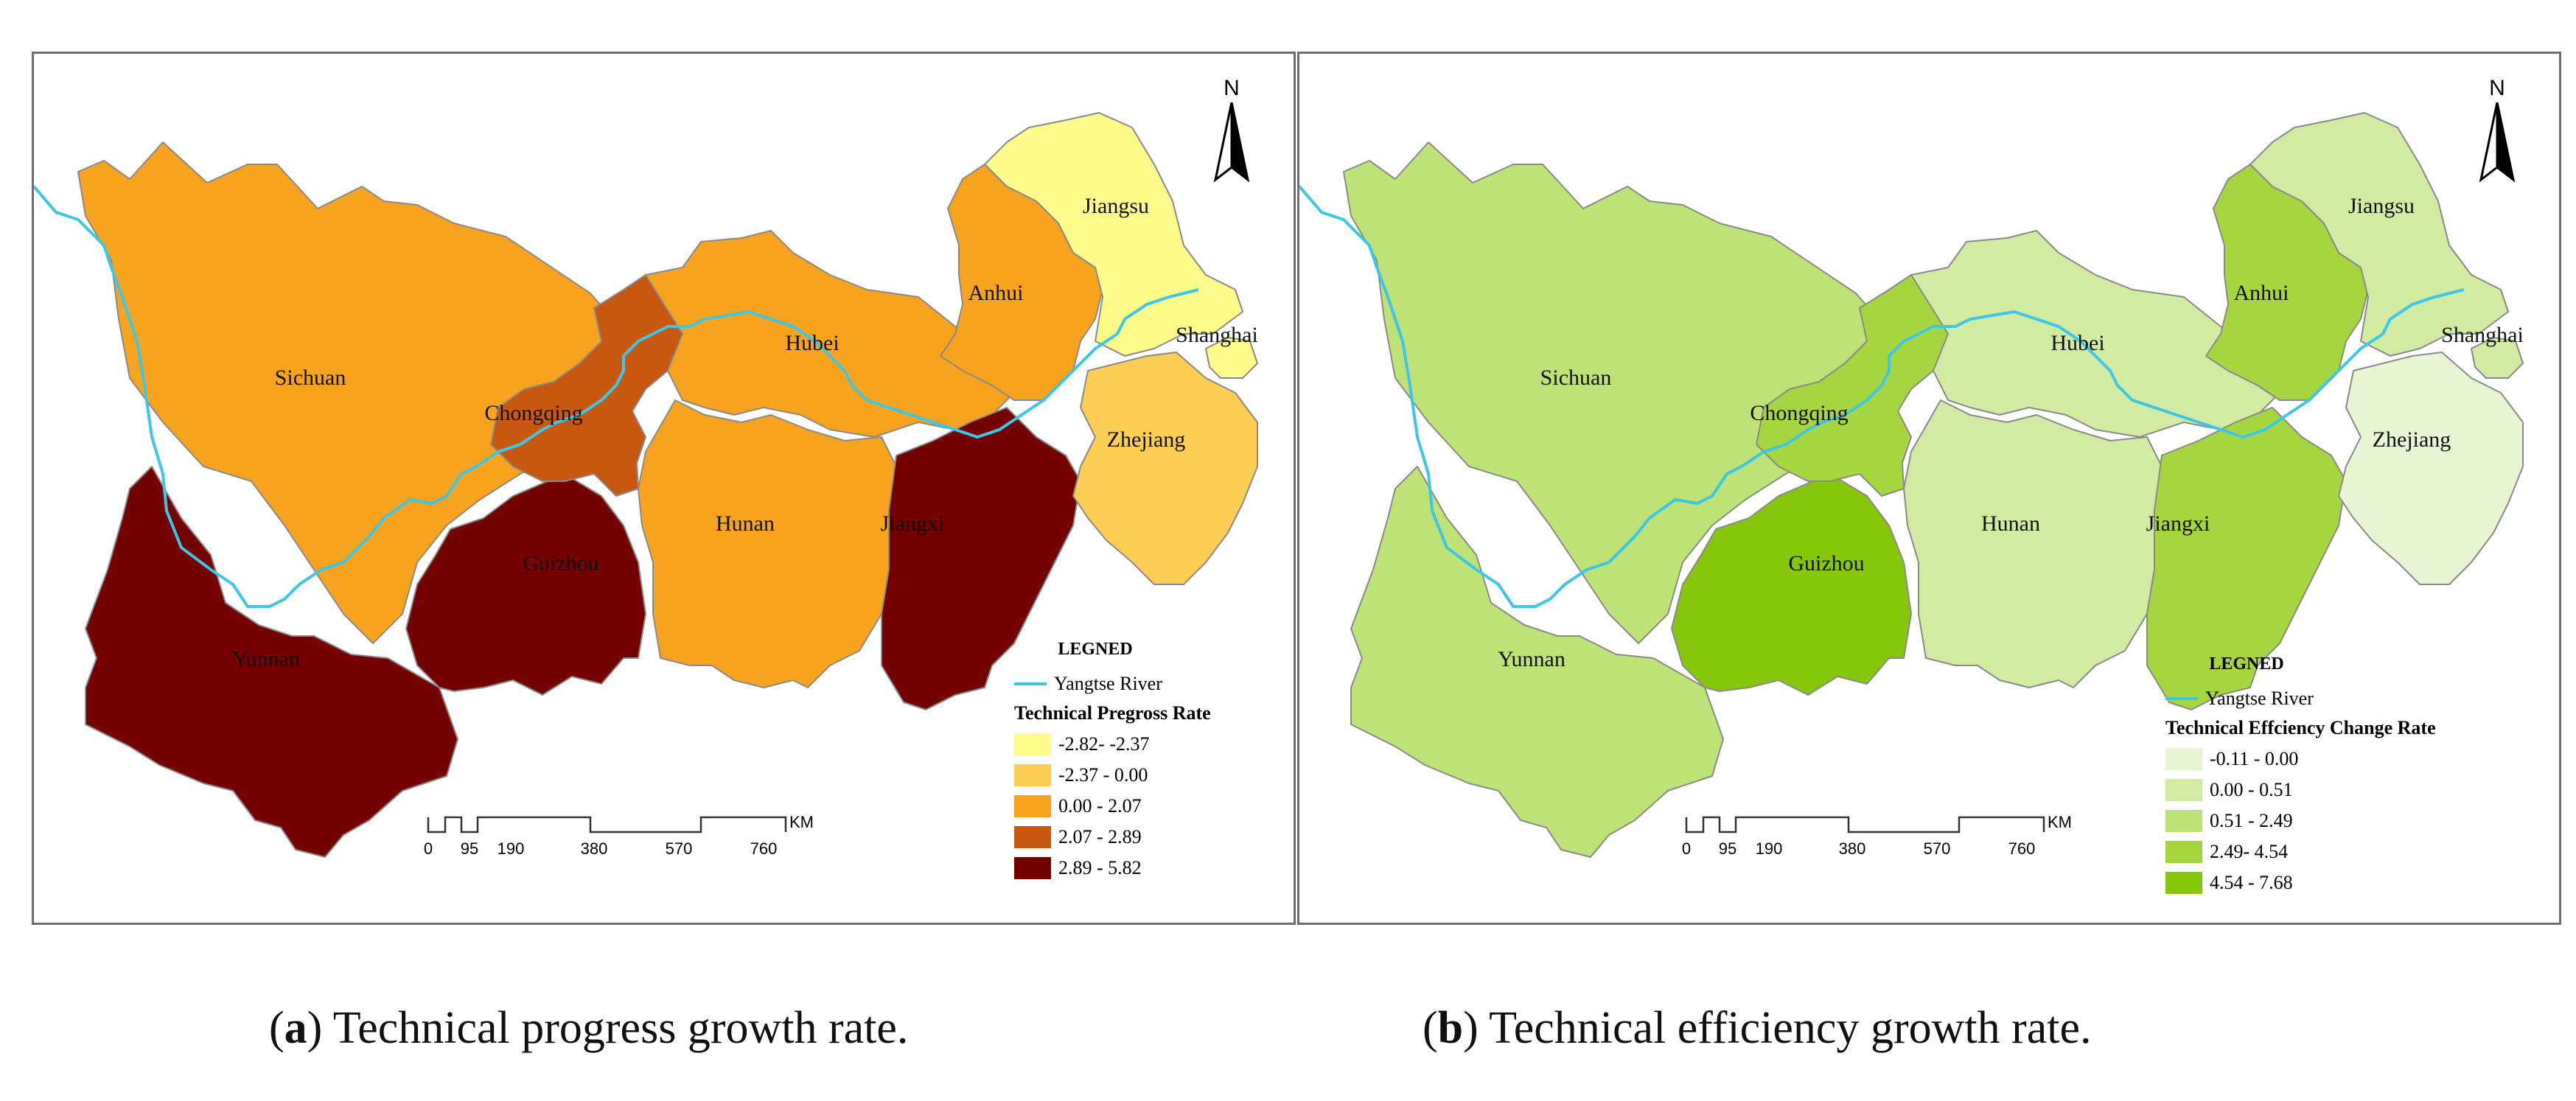  I want to click on legend-item-label: 2.49- 4.54, so click(2249, 851).